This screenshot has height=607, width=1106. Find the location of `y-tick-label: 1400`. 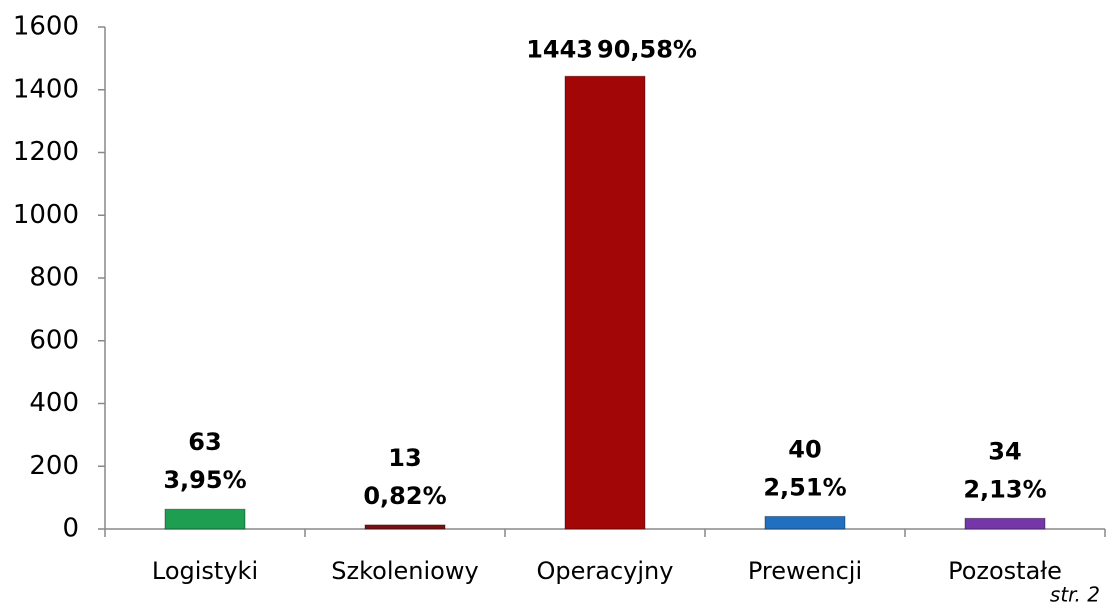

y-tick-label: 1400 is located at coordinates (46, 89).